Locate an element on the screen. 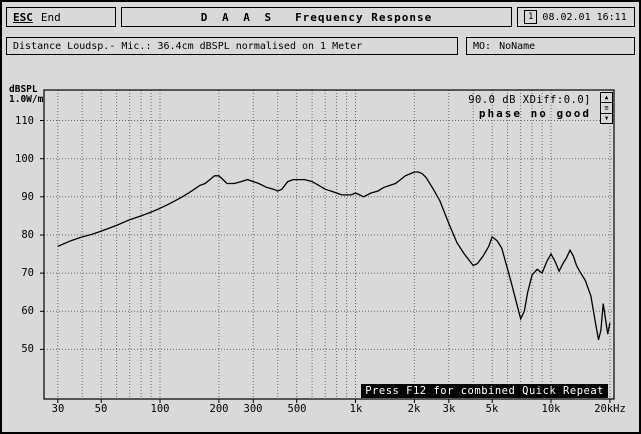  x-tick-label: 20kHz is located at coordinates (610, 409).